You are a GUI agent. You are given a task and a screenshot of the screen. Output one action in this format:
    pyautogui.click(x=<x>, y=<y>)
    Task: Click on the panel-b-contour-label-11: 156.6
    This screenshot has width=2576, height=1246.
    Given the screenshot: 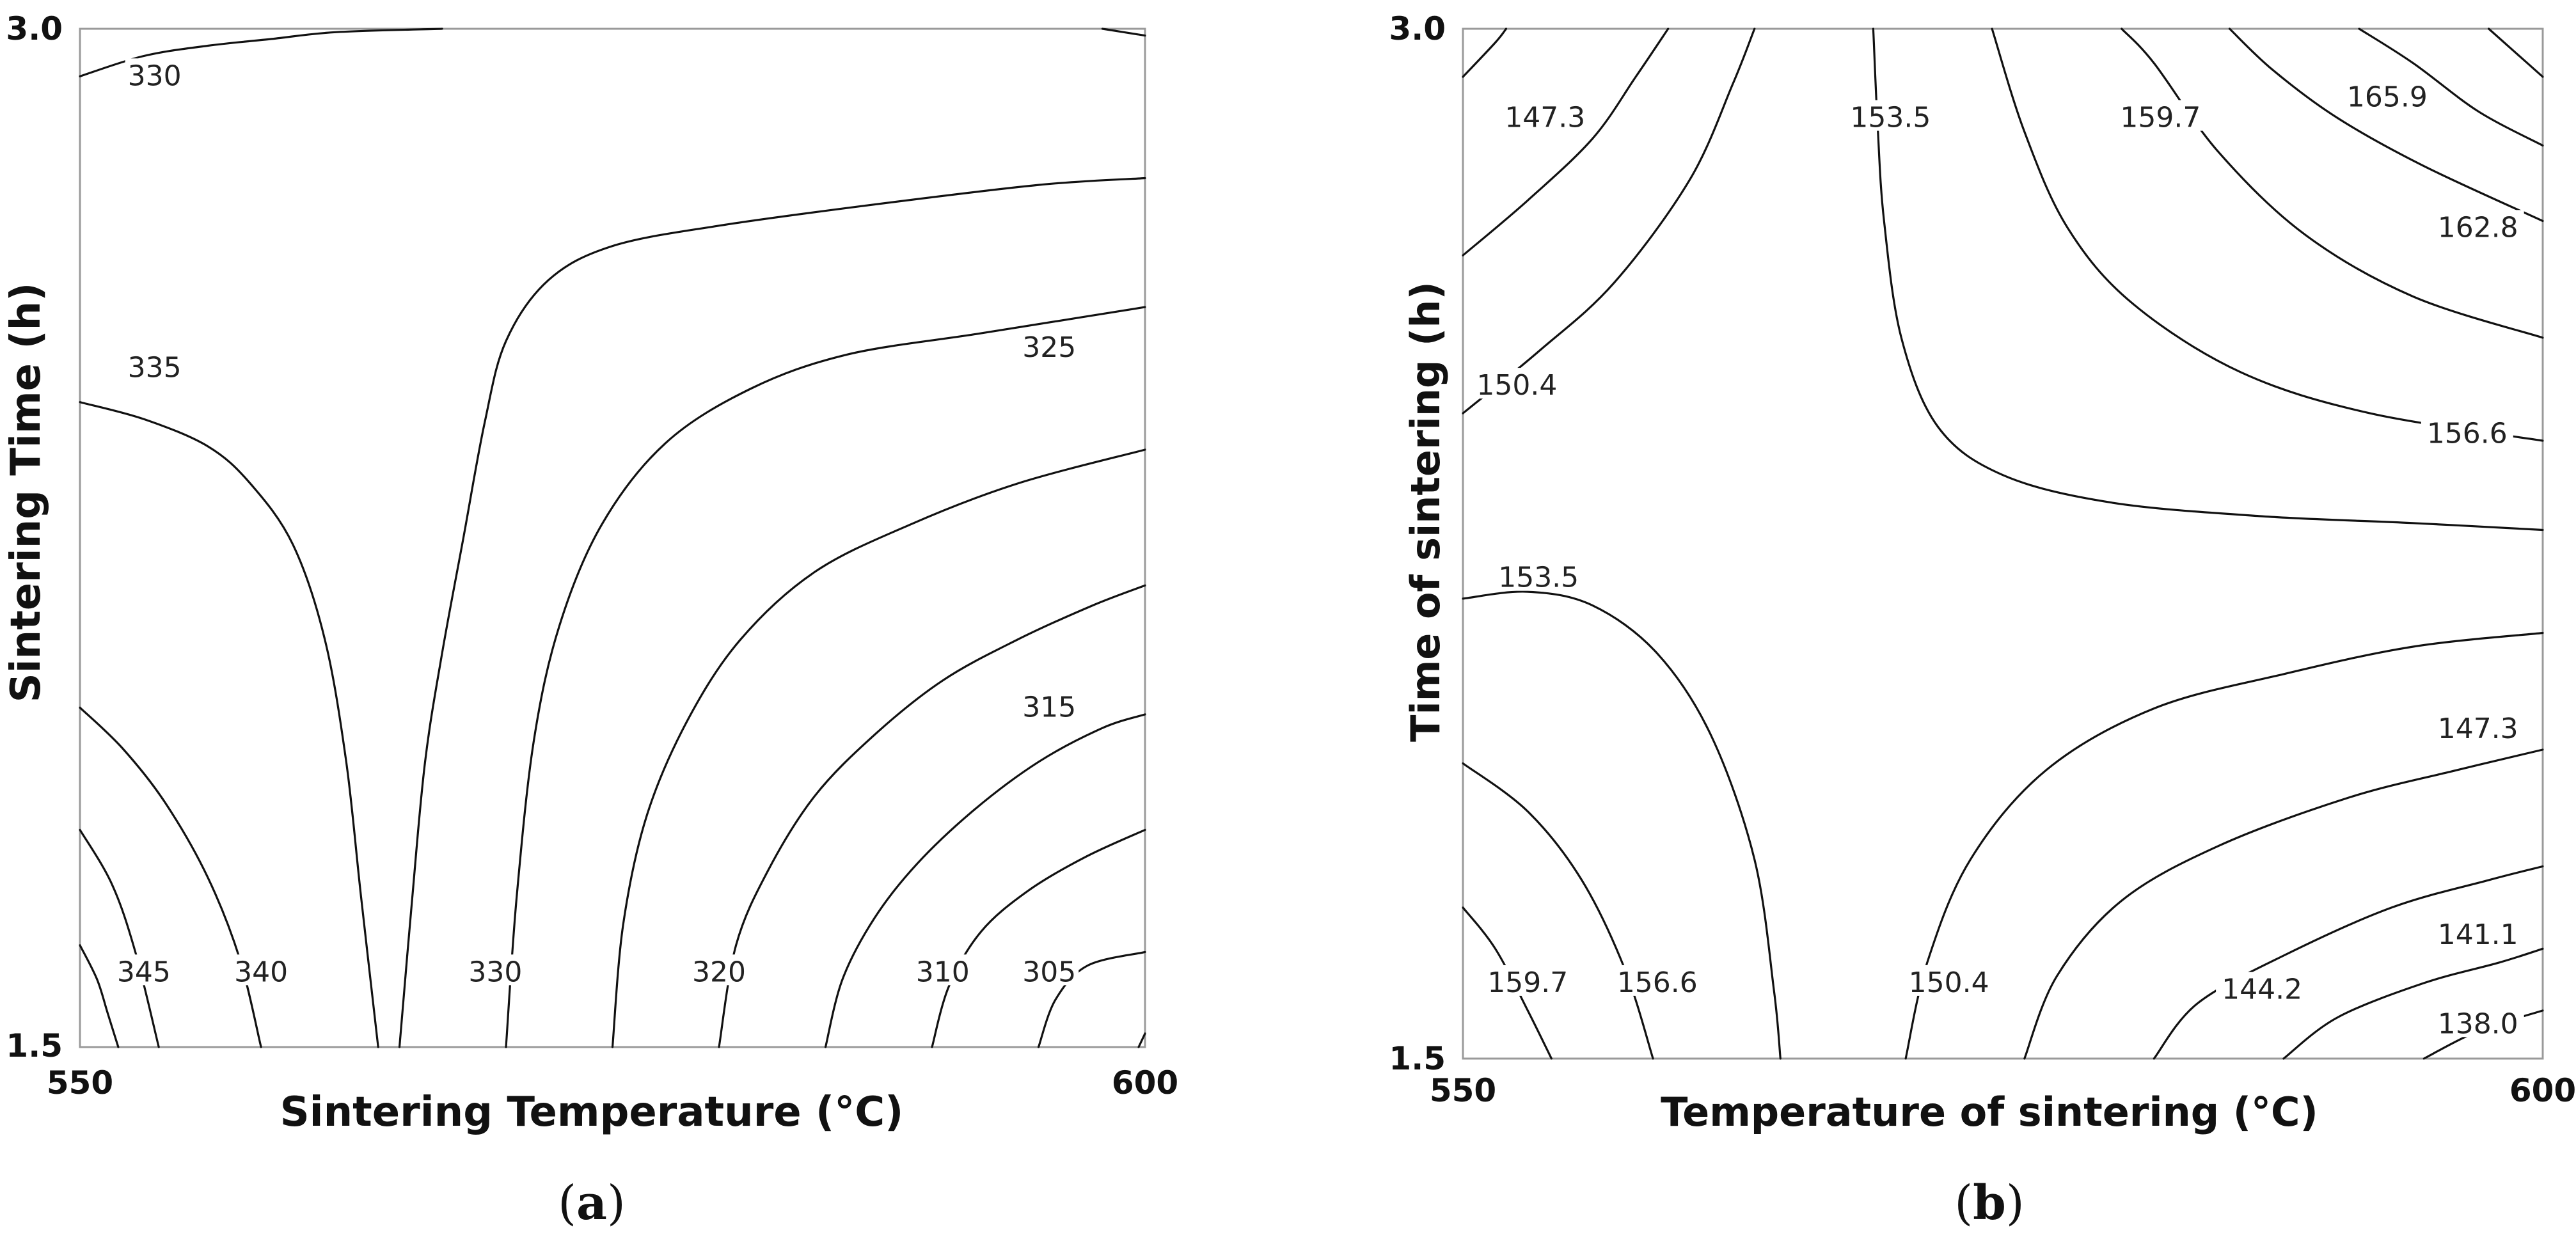 What is the action you would take?
    pyautogui.click(x=1657, y=982)
    